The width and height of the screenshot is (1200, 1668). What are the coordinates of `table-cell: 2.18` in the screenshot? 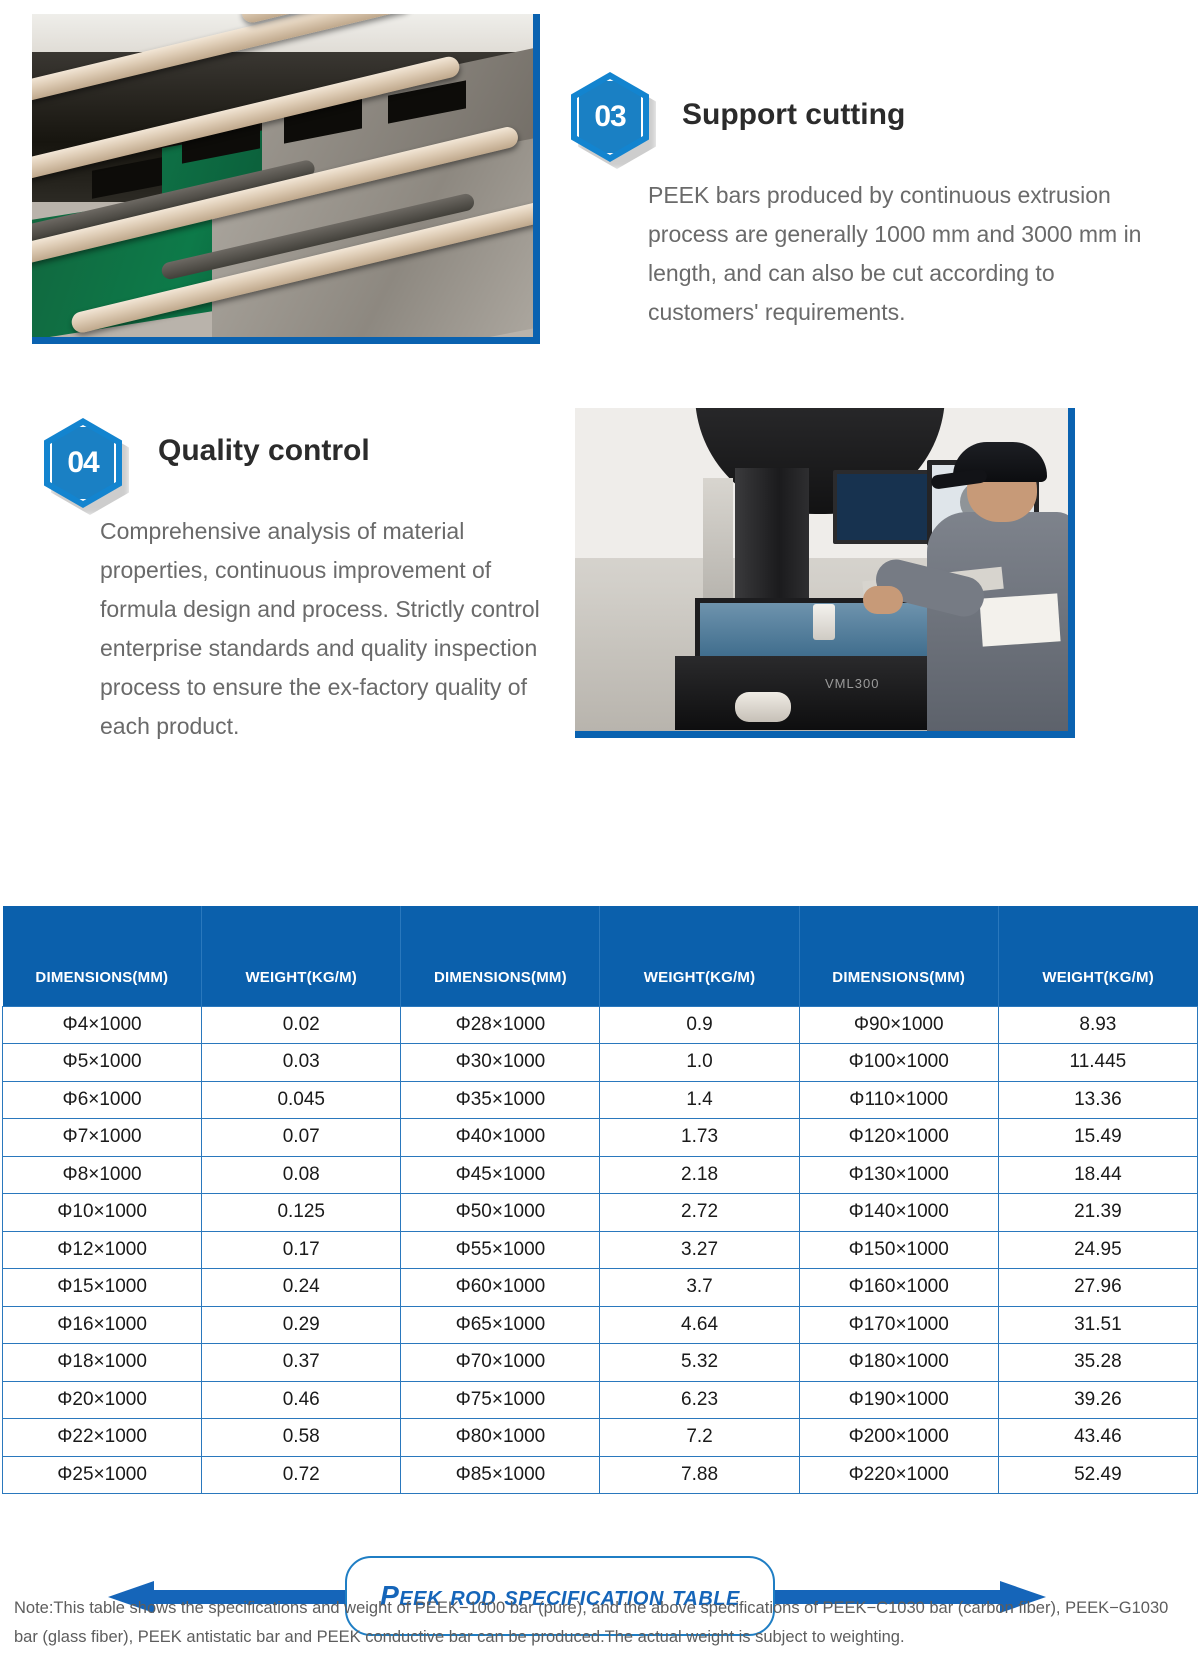 It's located at (699, 1174).